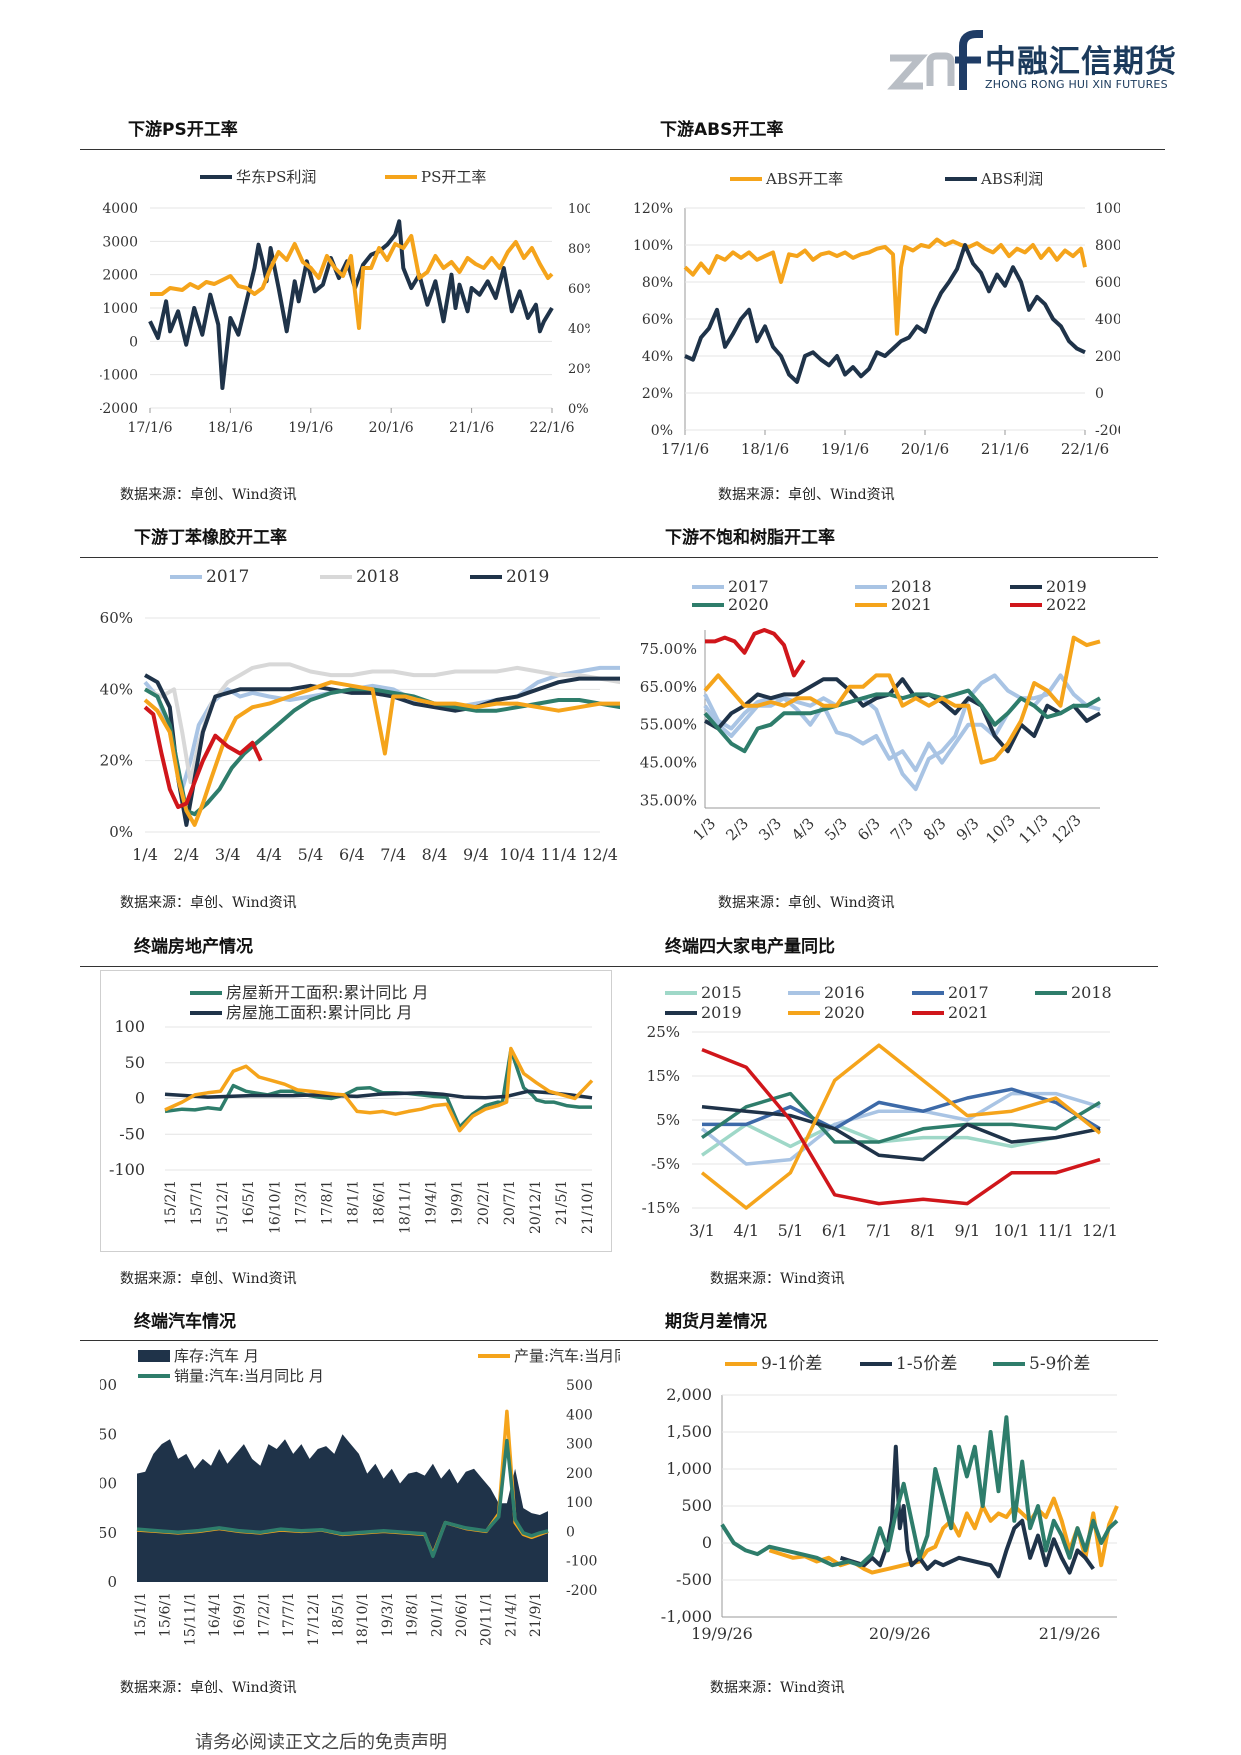  Describe the element at coordinates (777, 1279) in the screenshot. I see `source-note: 数据来源：Wind资讯` at that location.